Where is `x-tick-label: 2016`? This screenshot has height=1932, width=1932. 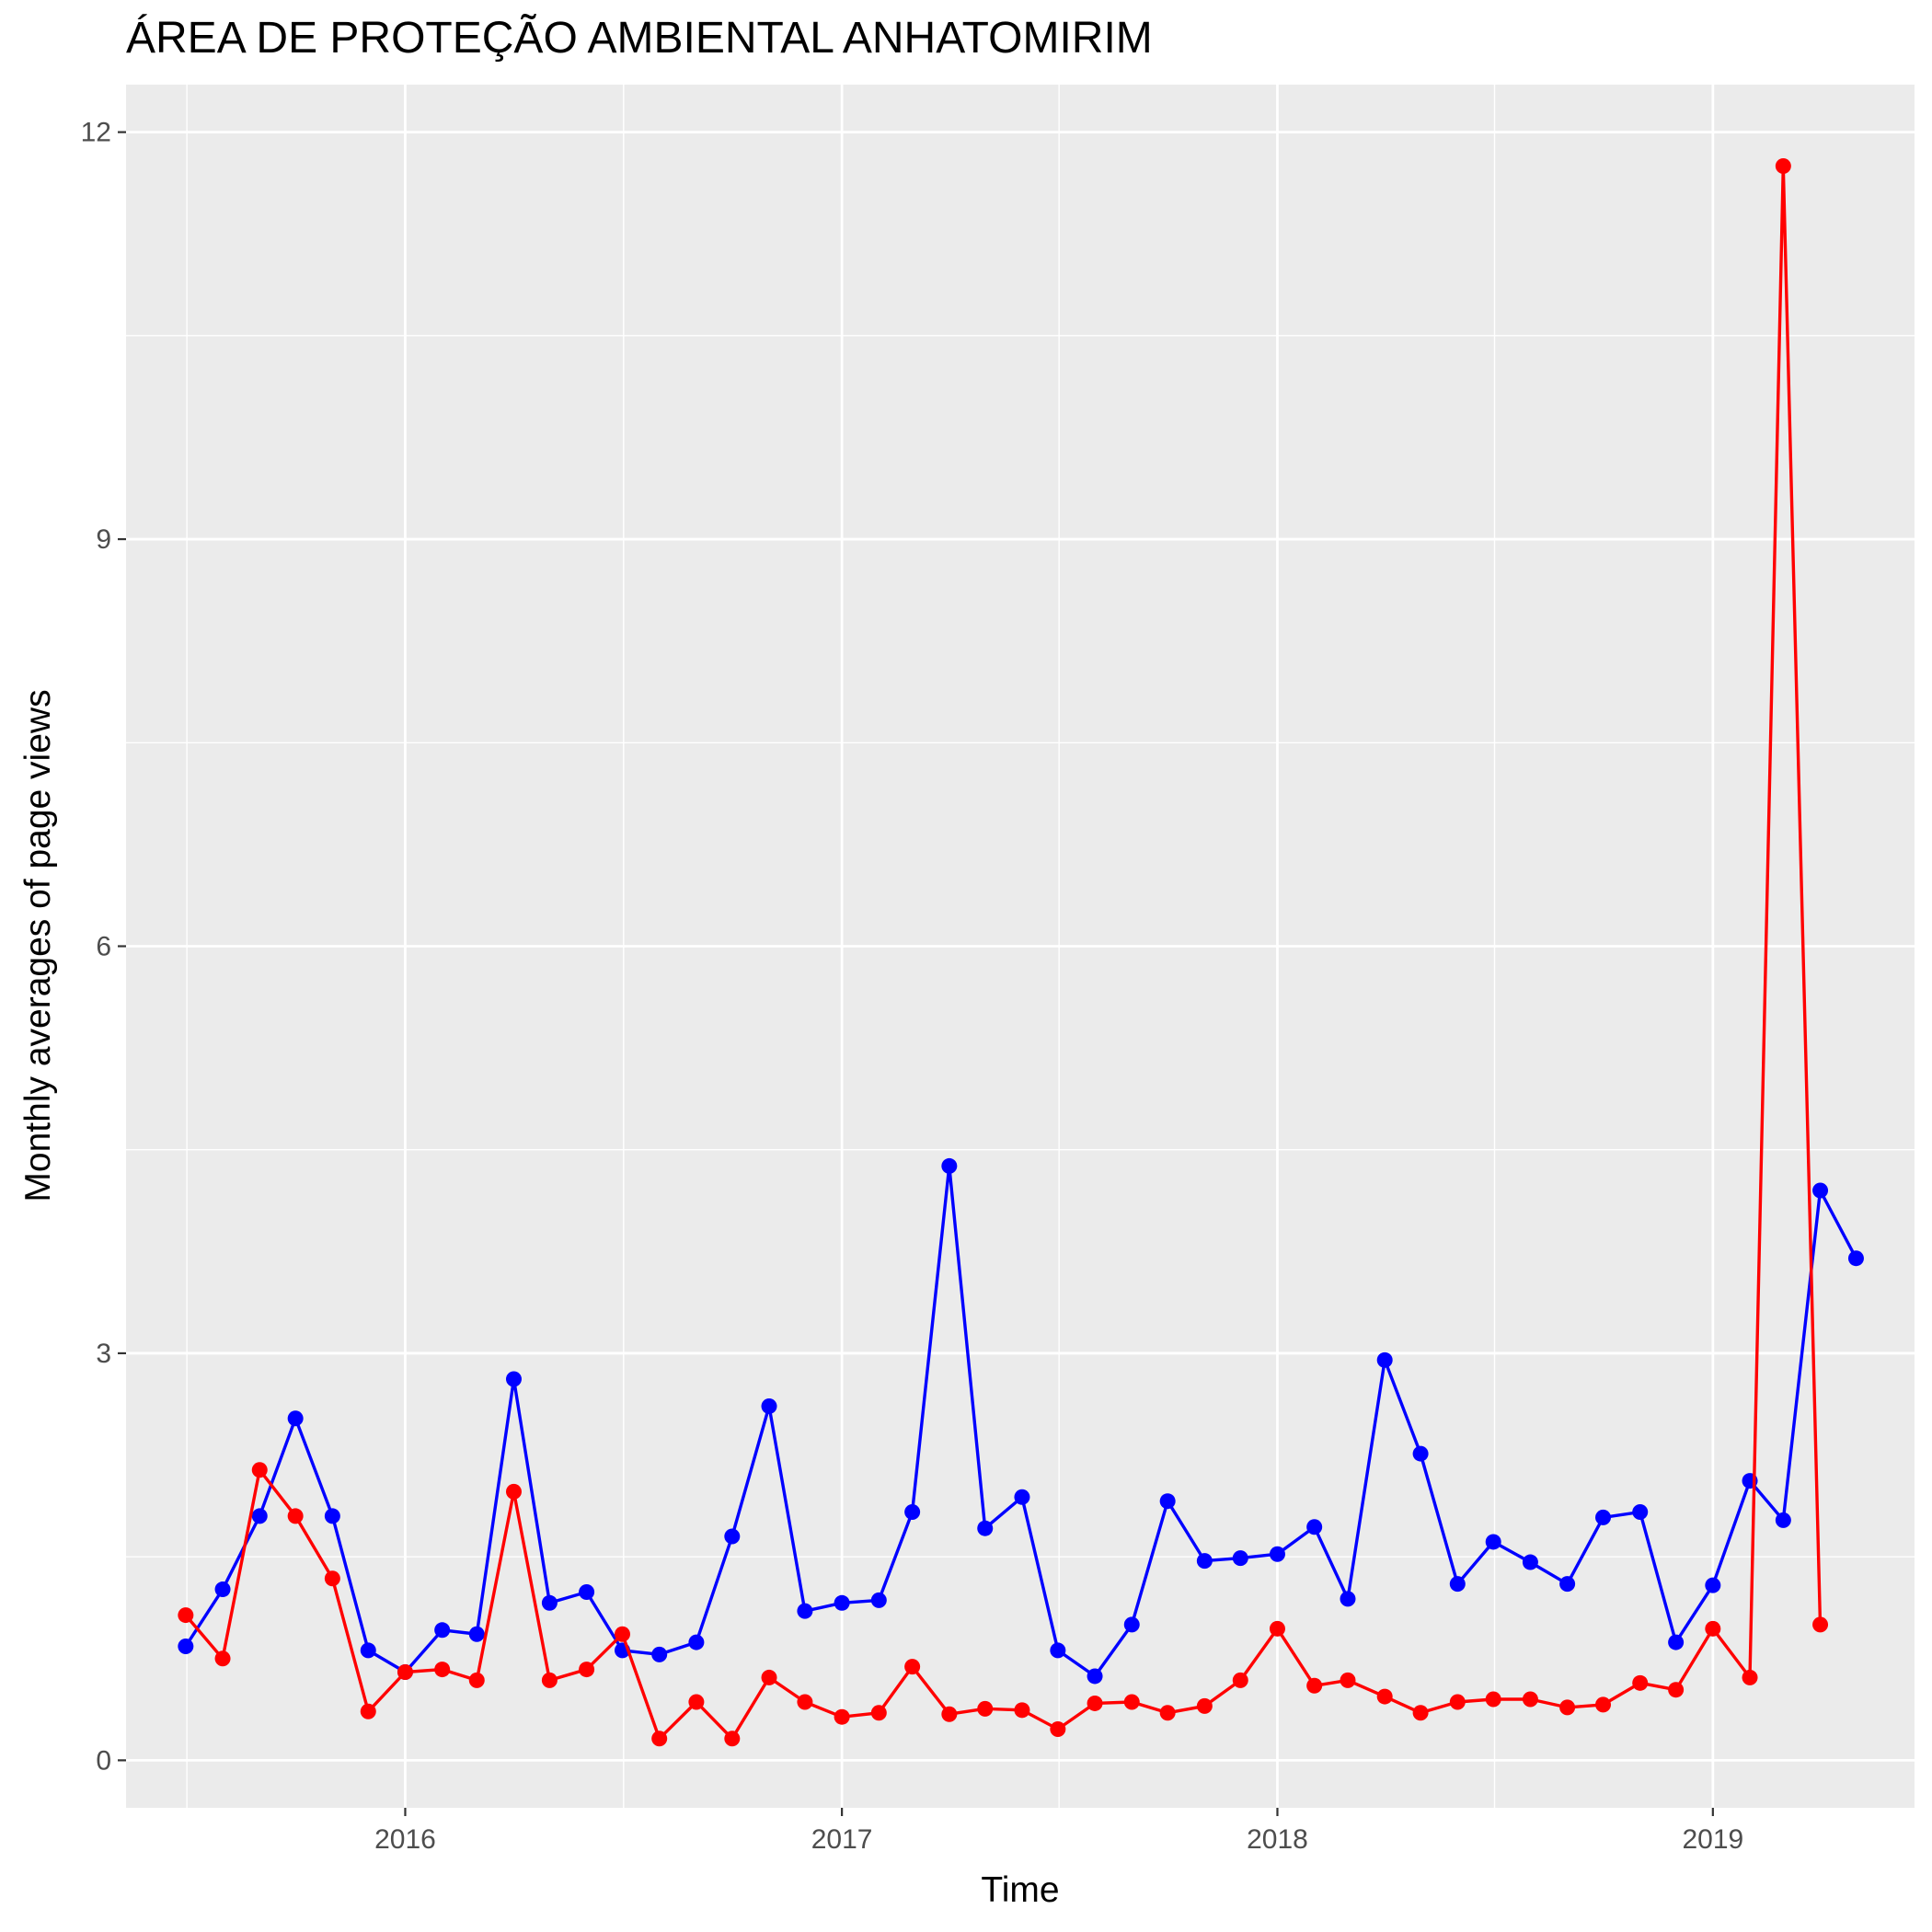 x-tick-label: 2016 is located at coordinates (405, 1839).